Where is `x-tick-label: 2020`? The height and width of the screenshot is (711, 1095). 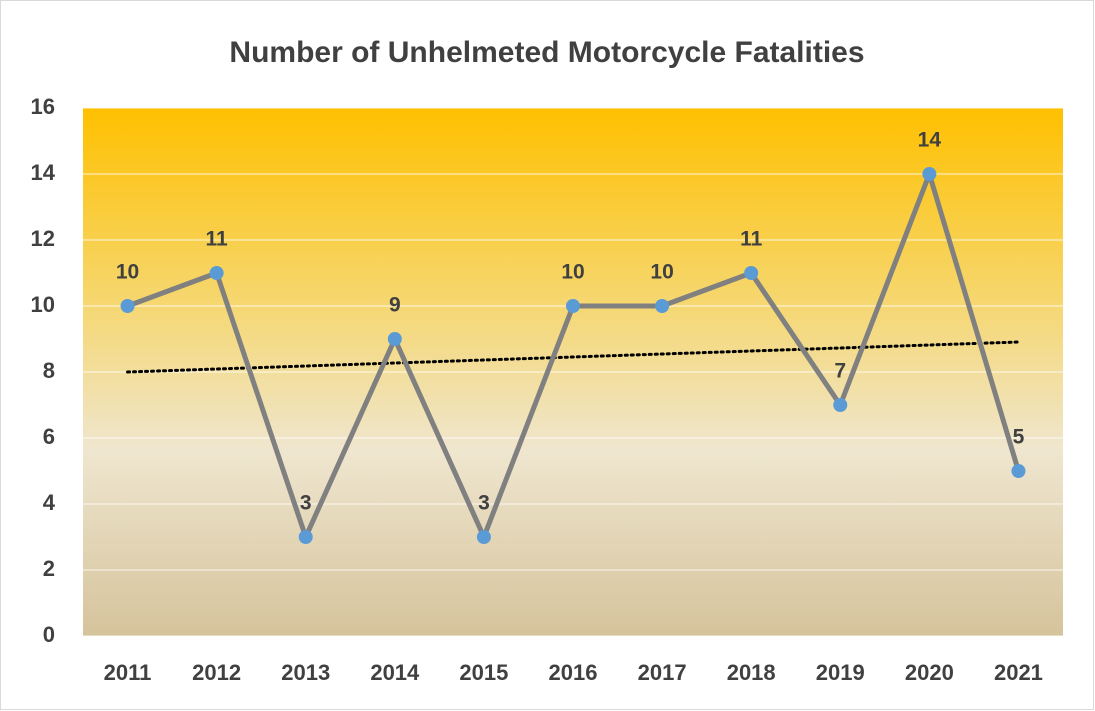 x-tick-label: 2020 is located at coordinates (929, 672).